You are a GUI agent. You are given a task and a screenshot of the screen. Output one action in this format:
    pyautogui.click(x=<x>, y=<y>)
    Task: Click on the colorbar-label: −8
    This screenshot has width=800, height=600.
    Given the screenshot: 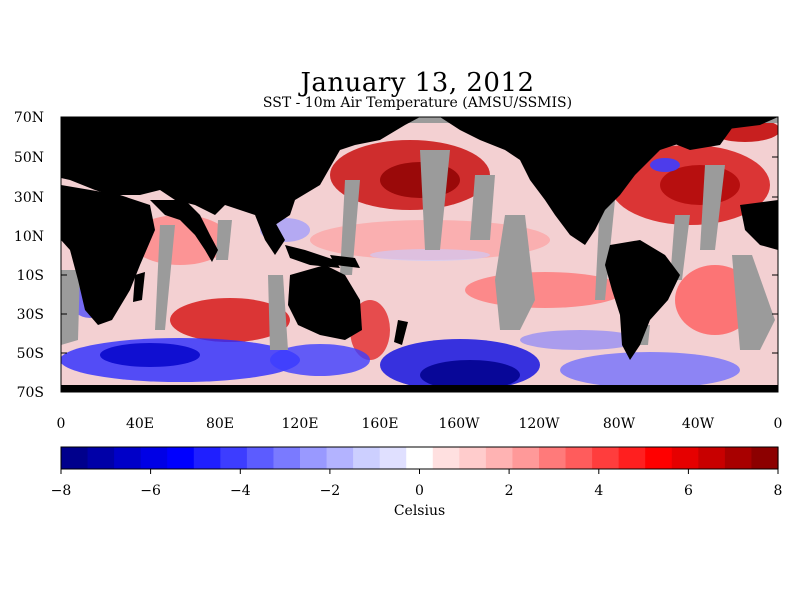 What is the action you would take?
    pyautogui.click(x=61, y=491)
    